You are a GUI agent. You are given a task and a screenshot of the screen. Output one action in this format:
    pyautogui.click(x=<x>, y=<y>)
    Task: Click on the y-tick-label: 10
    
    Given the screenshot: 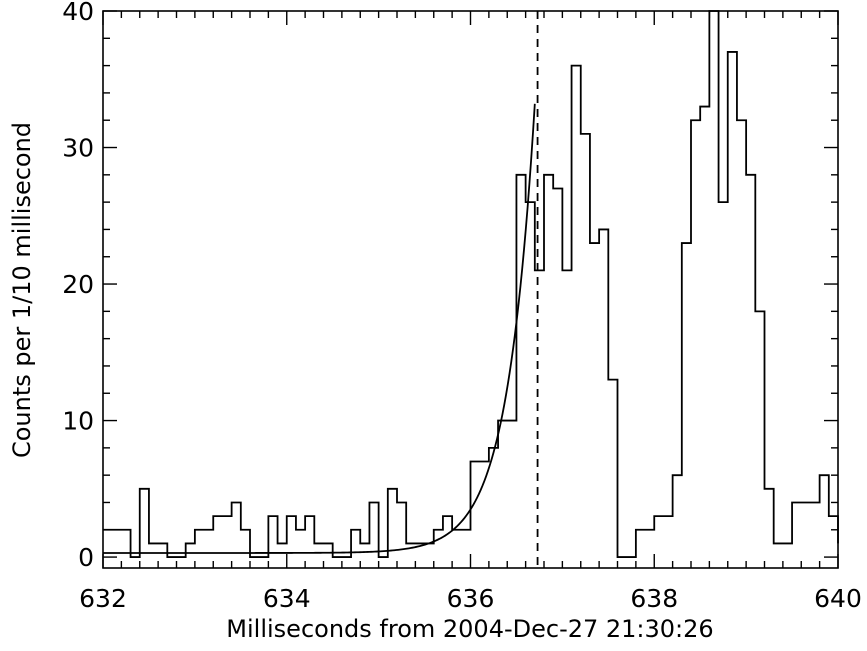 What is the action you would take?
    pyautogui.click(x=78, y=421)
    